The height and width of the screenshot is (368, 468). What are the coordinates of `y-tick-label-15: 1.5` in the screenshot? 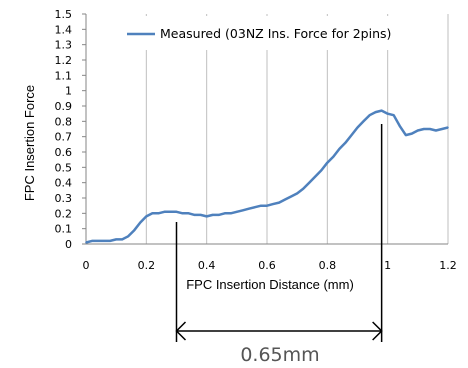 It's located at (64, 14).